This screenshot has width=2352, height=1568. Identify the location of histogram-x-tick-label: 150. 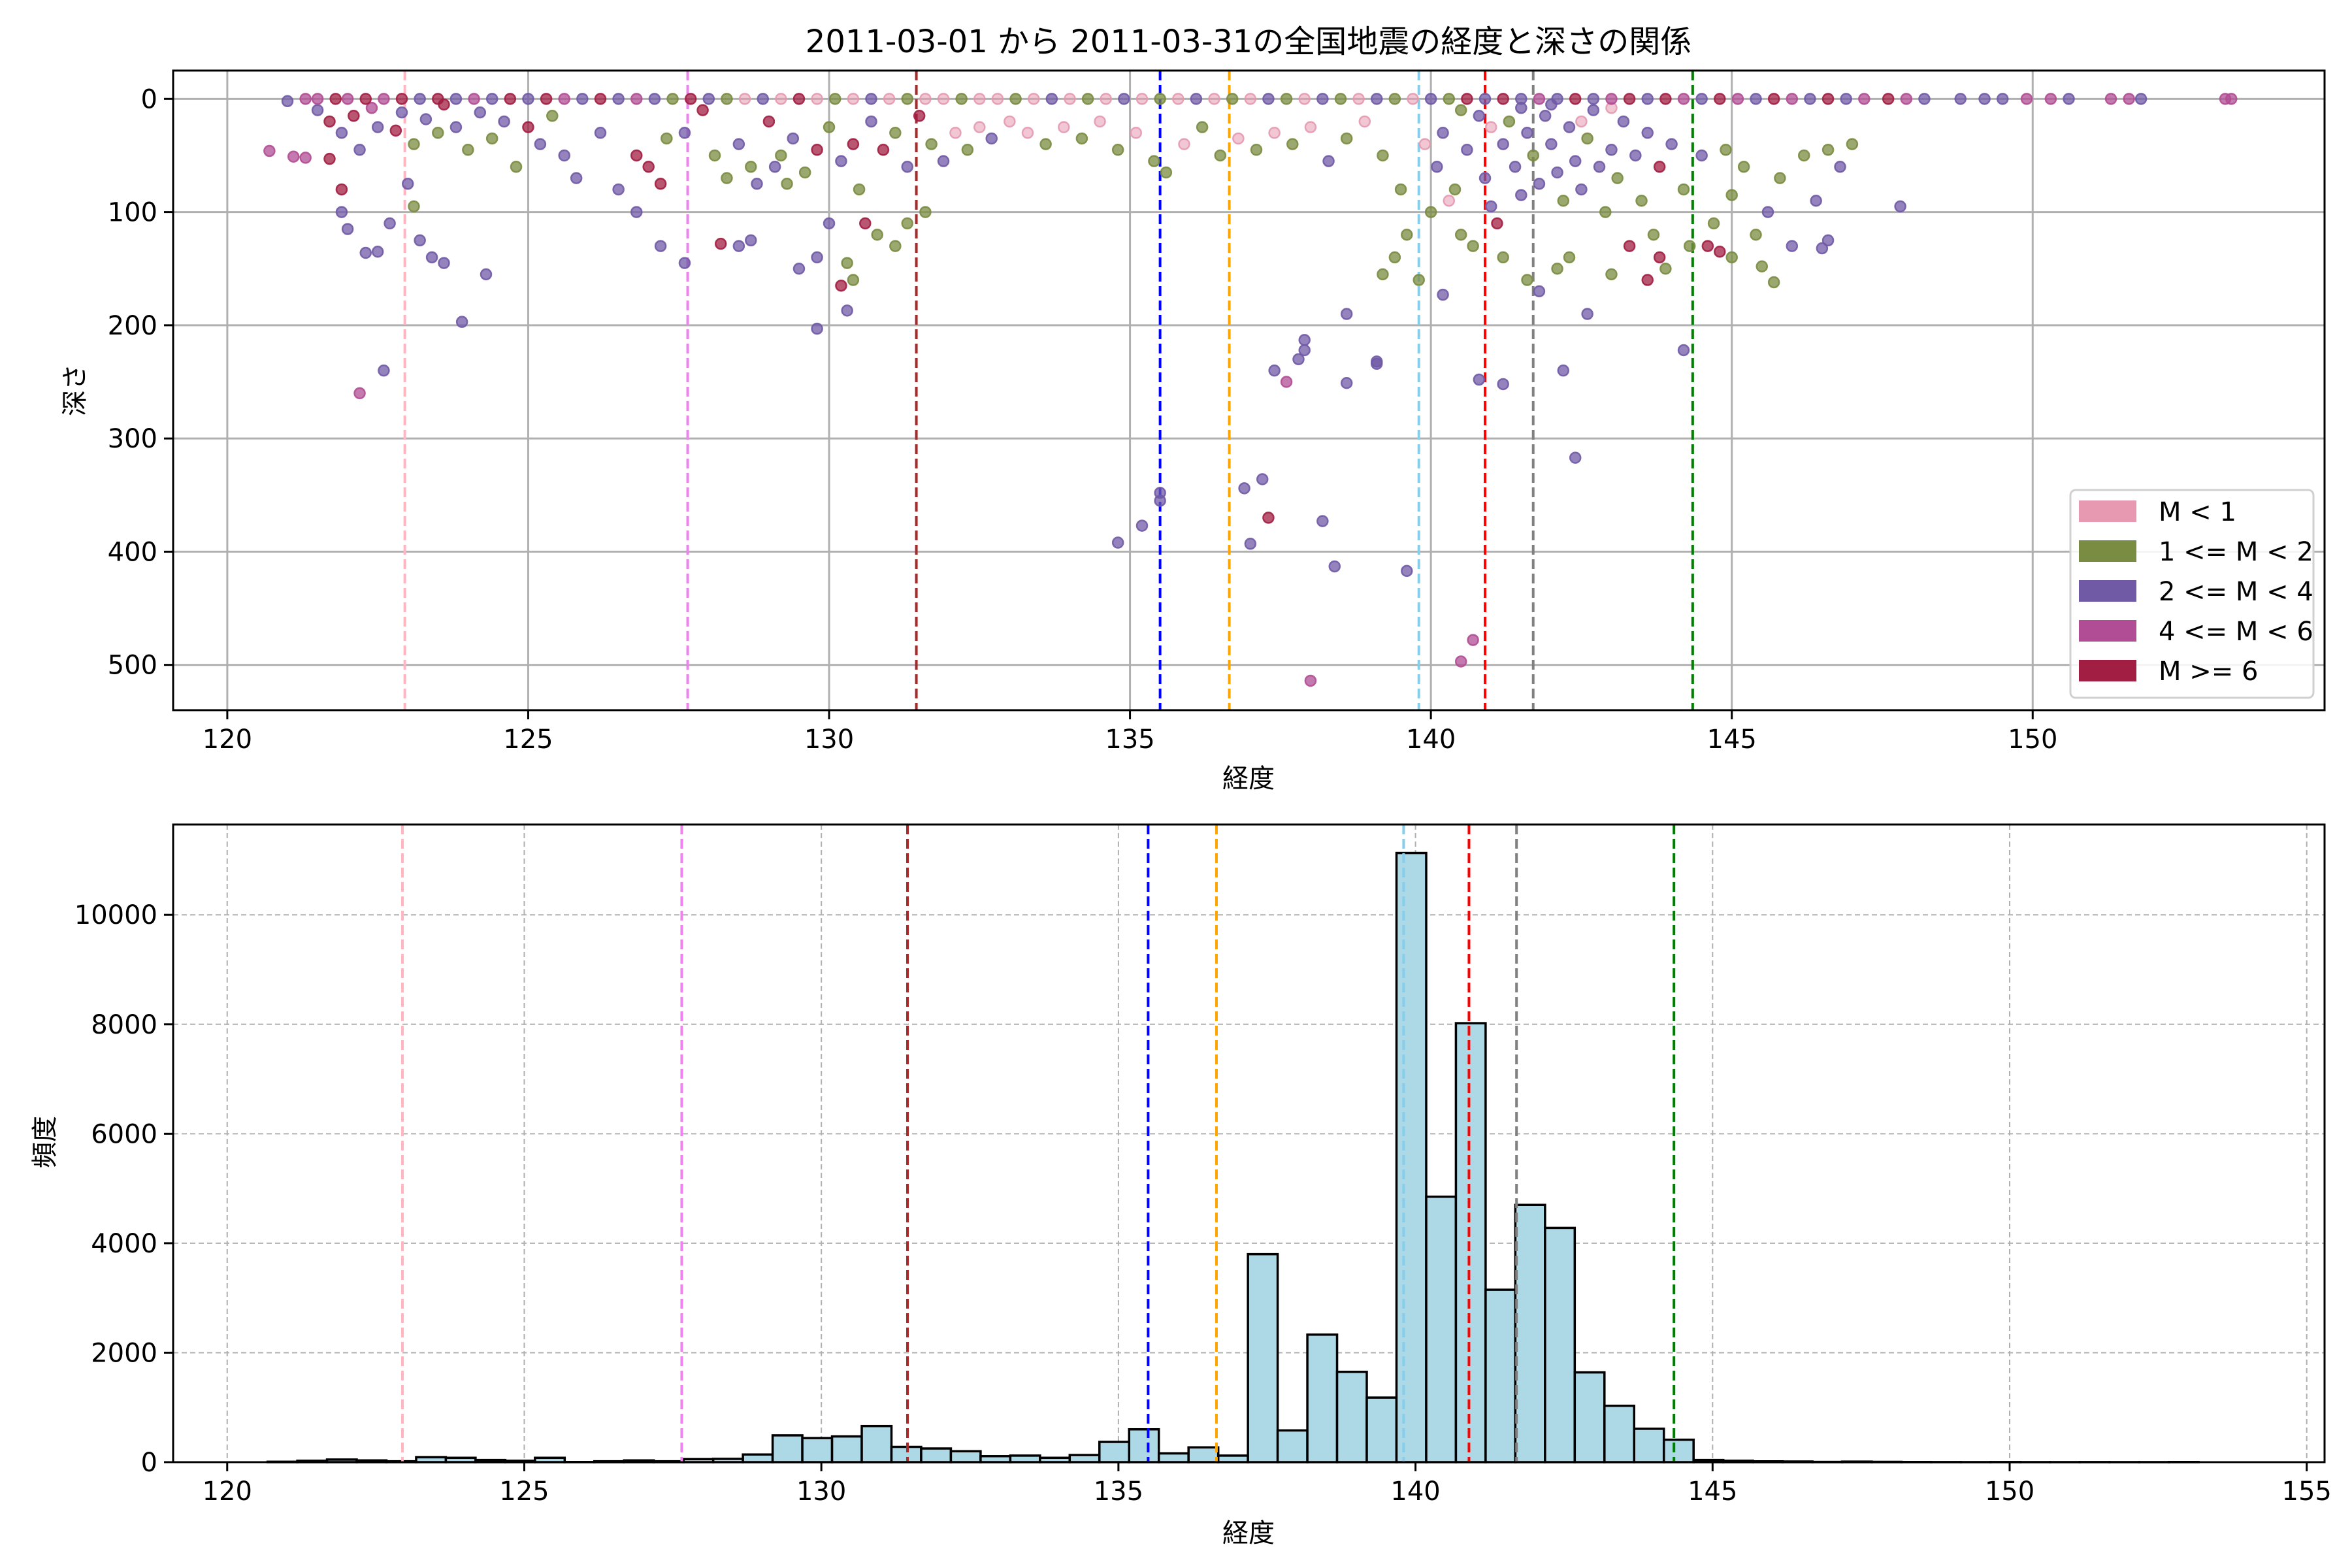
(2009, 1492).